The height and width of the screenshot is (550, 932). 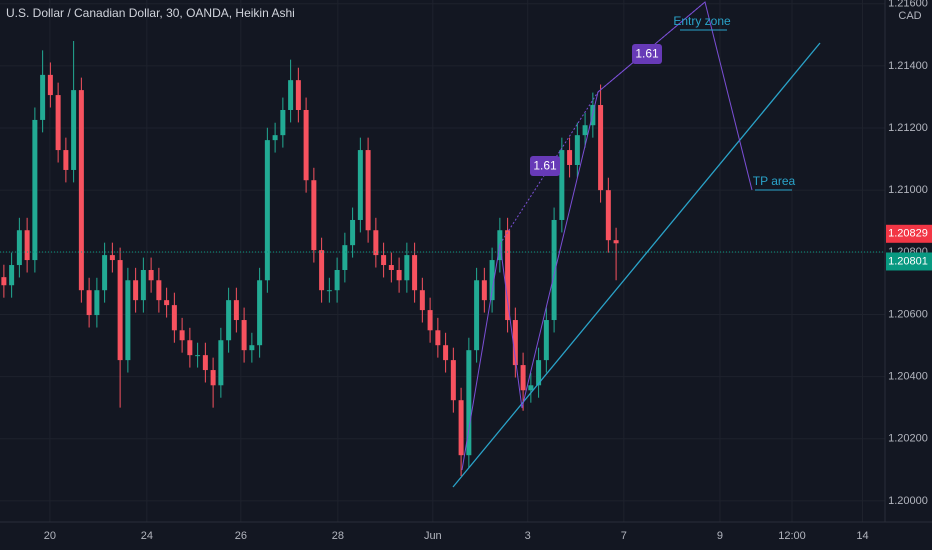 I want to click on x-tick-label: 26, so click(x=241, y=536).